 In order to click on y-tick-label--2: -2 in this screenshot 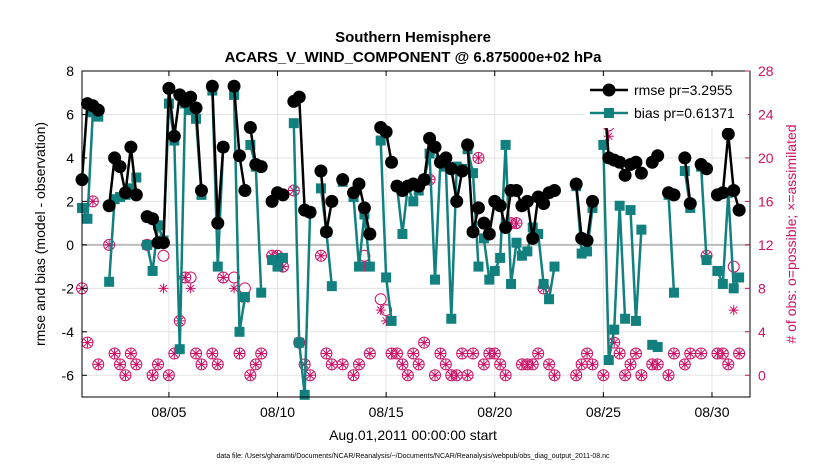, I will do `click(68, 288)`.